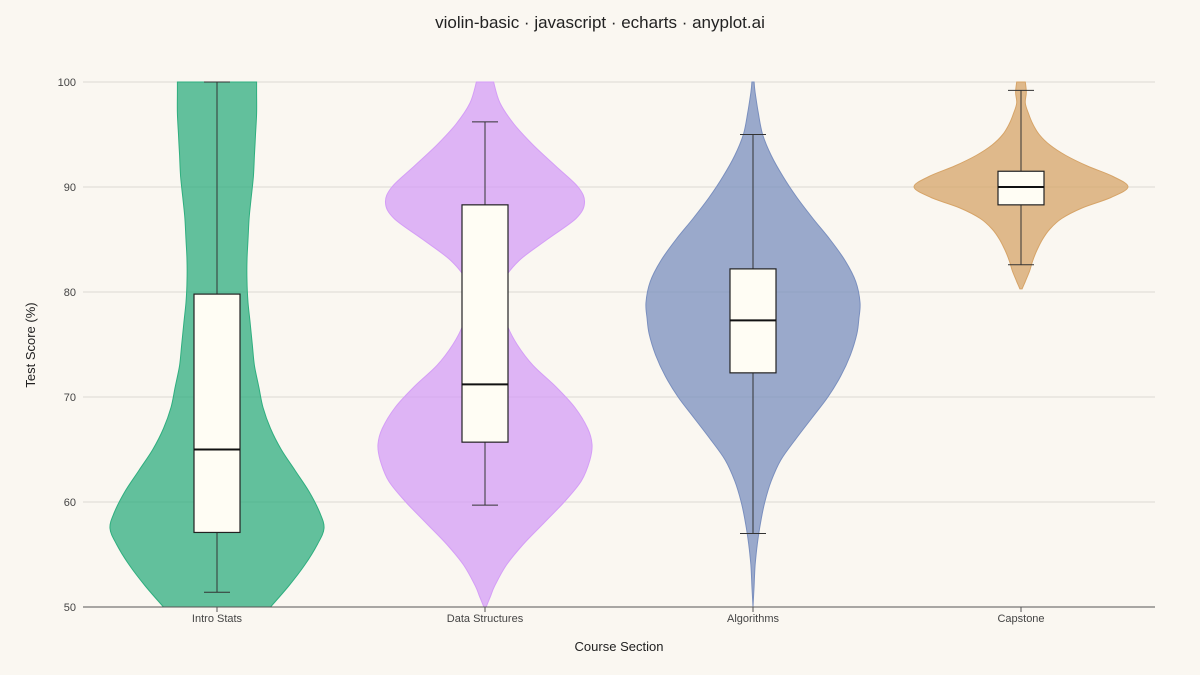 Image resolution: width=1200 pixels, height=675 pixels. What do you see at coordinates (70, 398) in the screenshot?
I see `y-tick-label: 70` at bounding box center [70, 398].